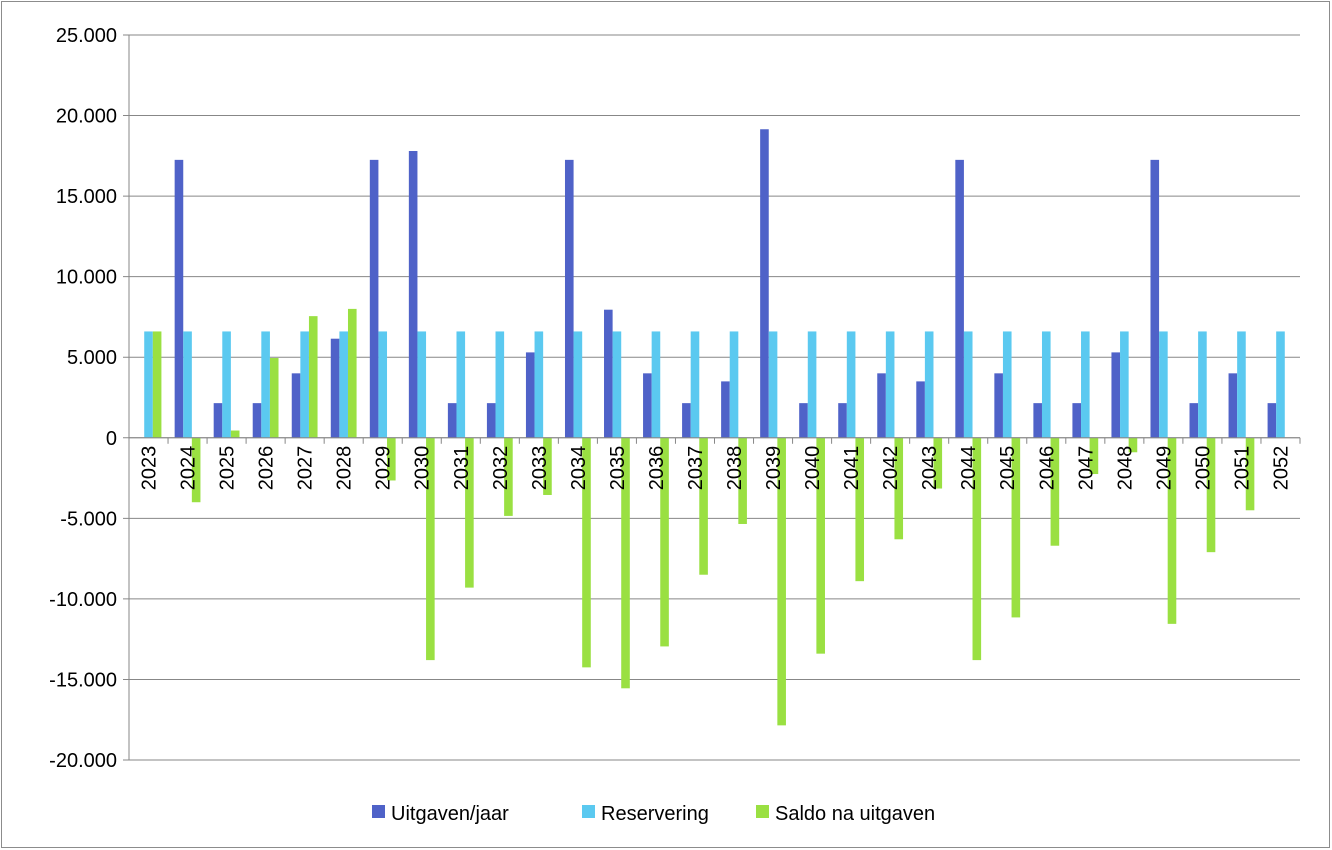  What do you see at coordinates (695, 384) in the screenshot?
I see `bar-reservering-2037` at bounding box center [695, 384].